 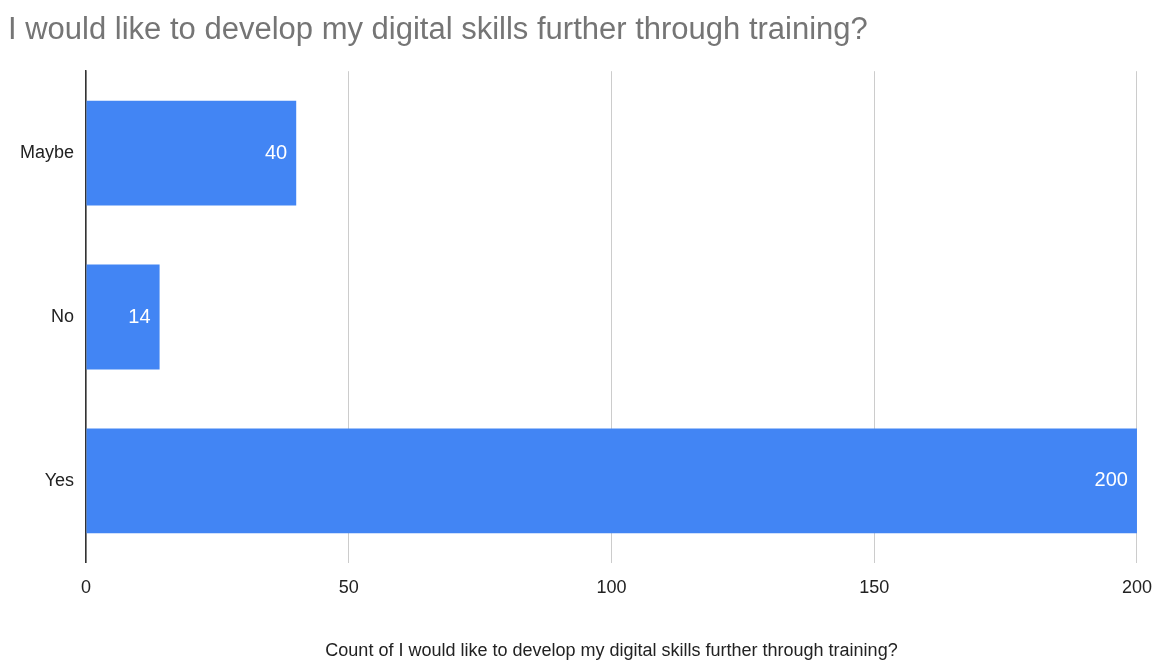 I want to click on y-tick-label: Maybe, so click(x=47, y=152).